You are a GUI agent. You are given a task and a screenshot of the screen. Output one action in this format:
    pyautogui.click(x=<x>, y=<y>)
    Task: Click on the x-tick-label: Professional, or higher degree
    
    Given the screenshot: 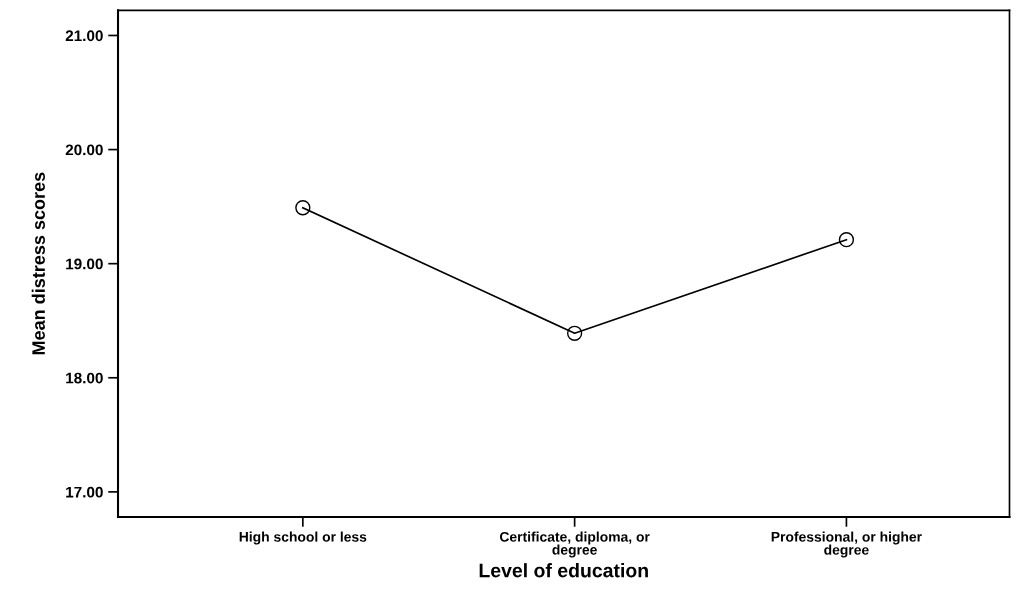 What is the action you would take?
    pyautogui.click(x=846, y=544)
    